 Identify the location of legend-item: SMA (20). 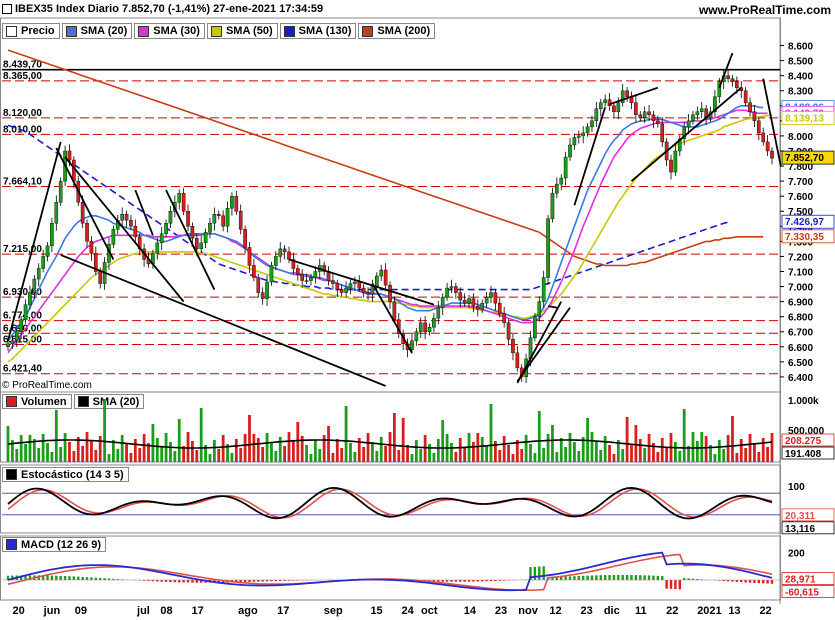
(97, 31).